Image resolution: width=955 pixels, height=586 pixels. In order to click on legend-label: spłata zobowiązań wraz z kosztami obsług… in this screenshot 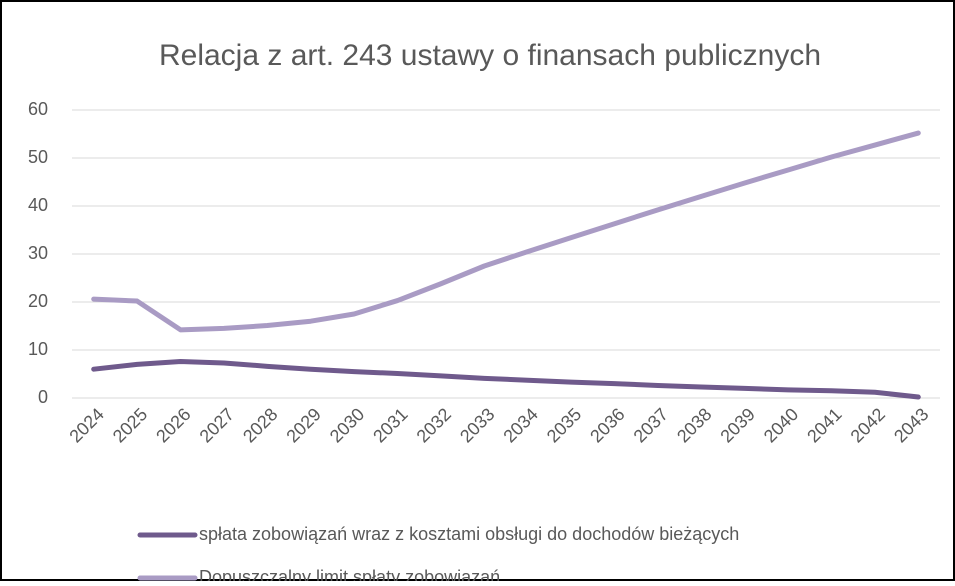, I will do `click(469, 534)`.